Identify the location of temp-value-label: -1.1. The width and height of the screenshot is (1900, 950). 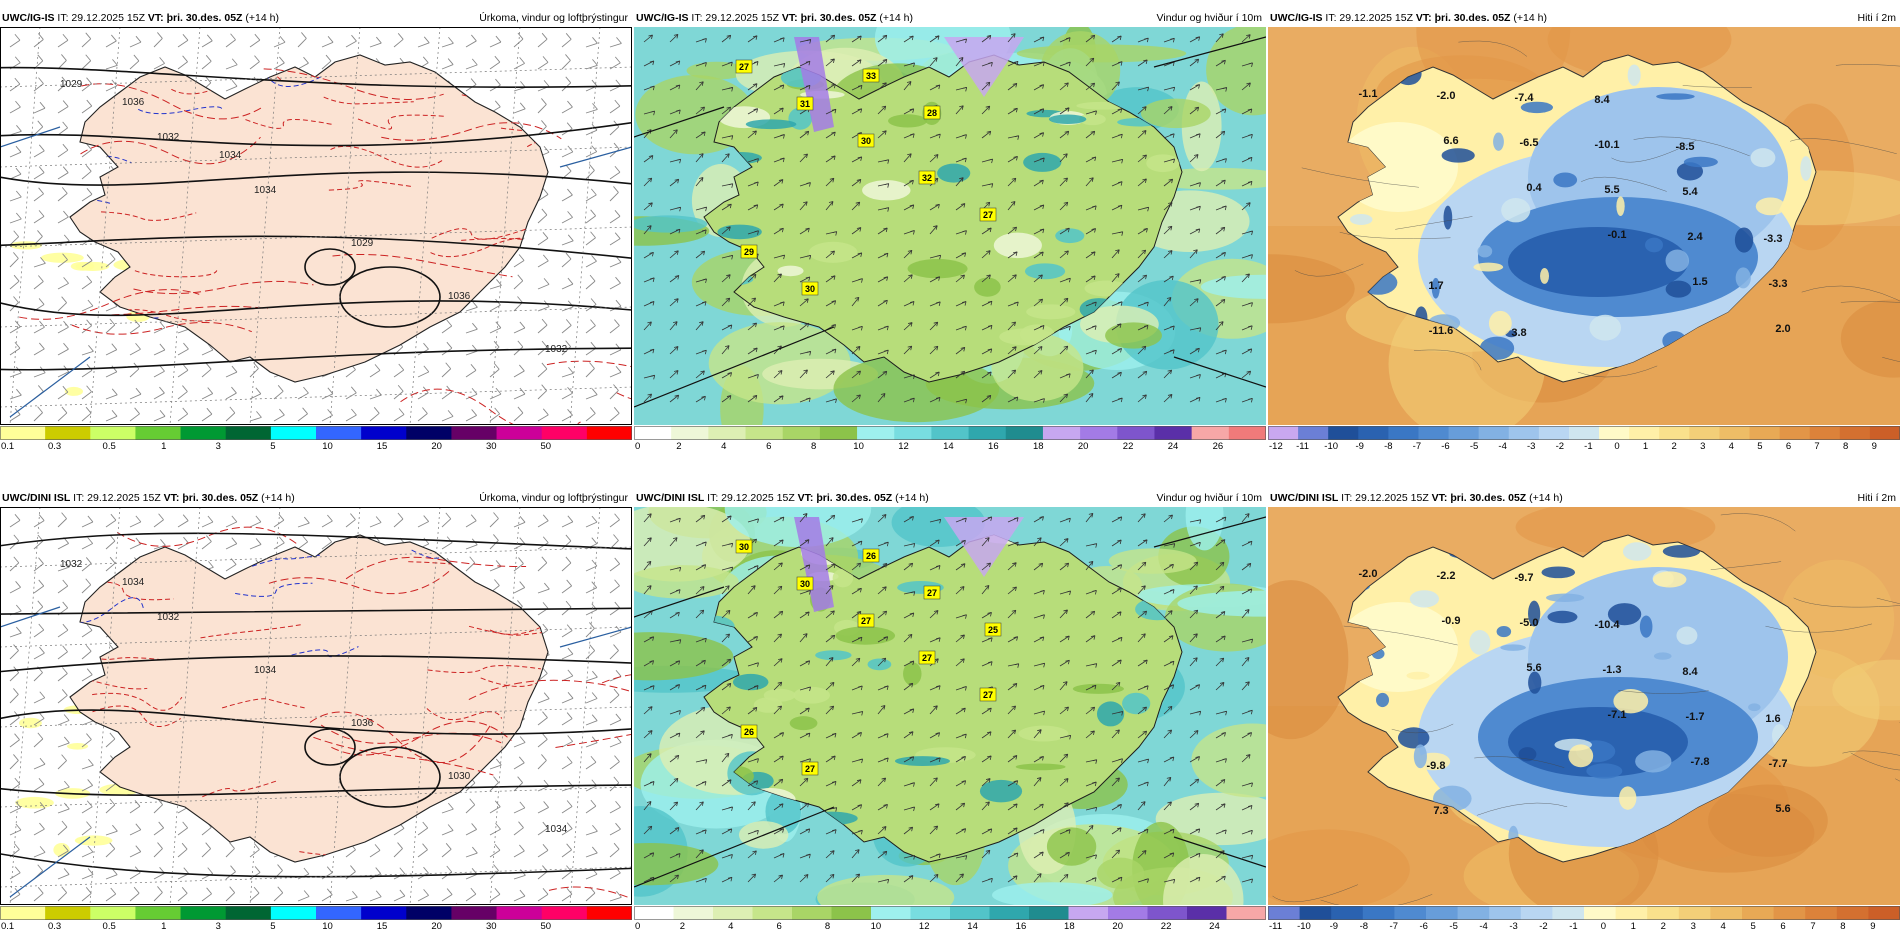
(1368, 94).